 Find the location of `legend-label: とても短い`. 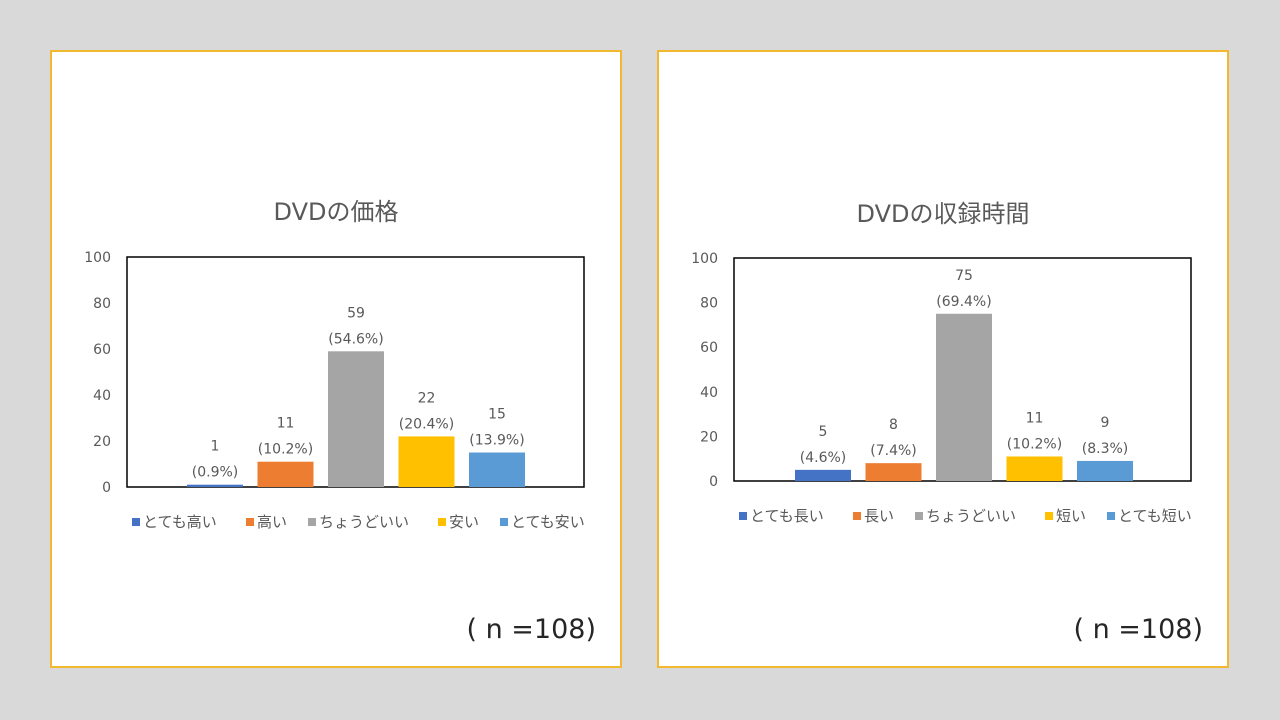

legend-label: とても短い is located at coordinates (1155, 516).